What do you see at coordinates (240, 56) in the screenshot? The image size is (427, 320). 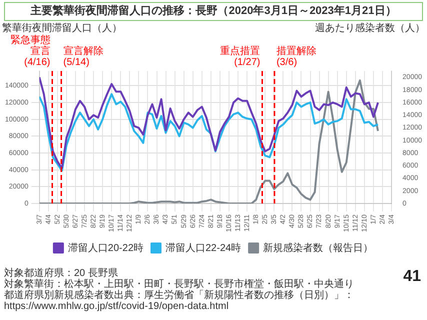 I see `ref-line-label: 重点措置 (1/27)` at bounding box center [240, 56].